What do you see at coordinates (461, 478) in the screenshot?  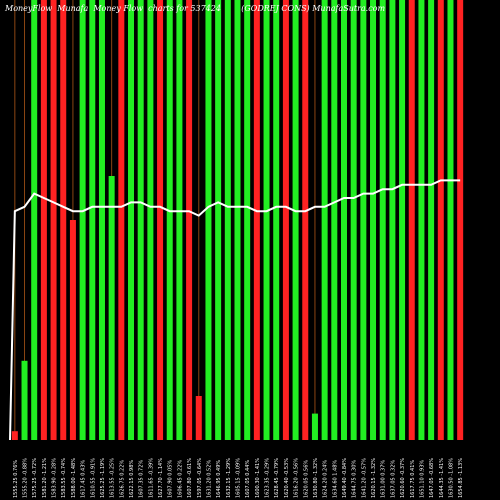 I see `x-tick-label: 1654.85 -1.13%` at bounding box center [461, 478].